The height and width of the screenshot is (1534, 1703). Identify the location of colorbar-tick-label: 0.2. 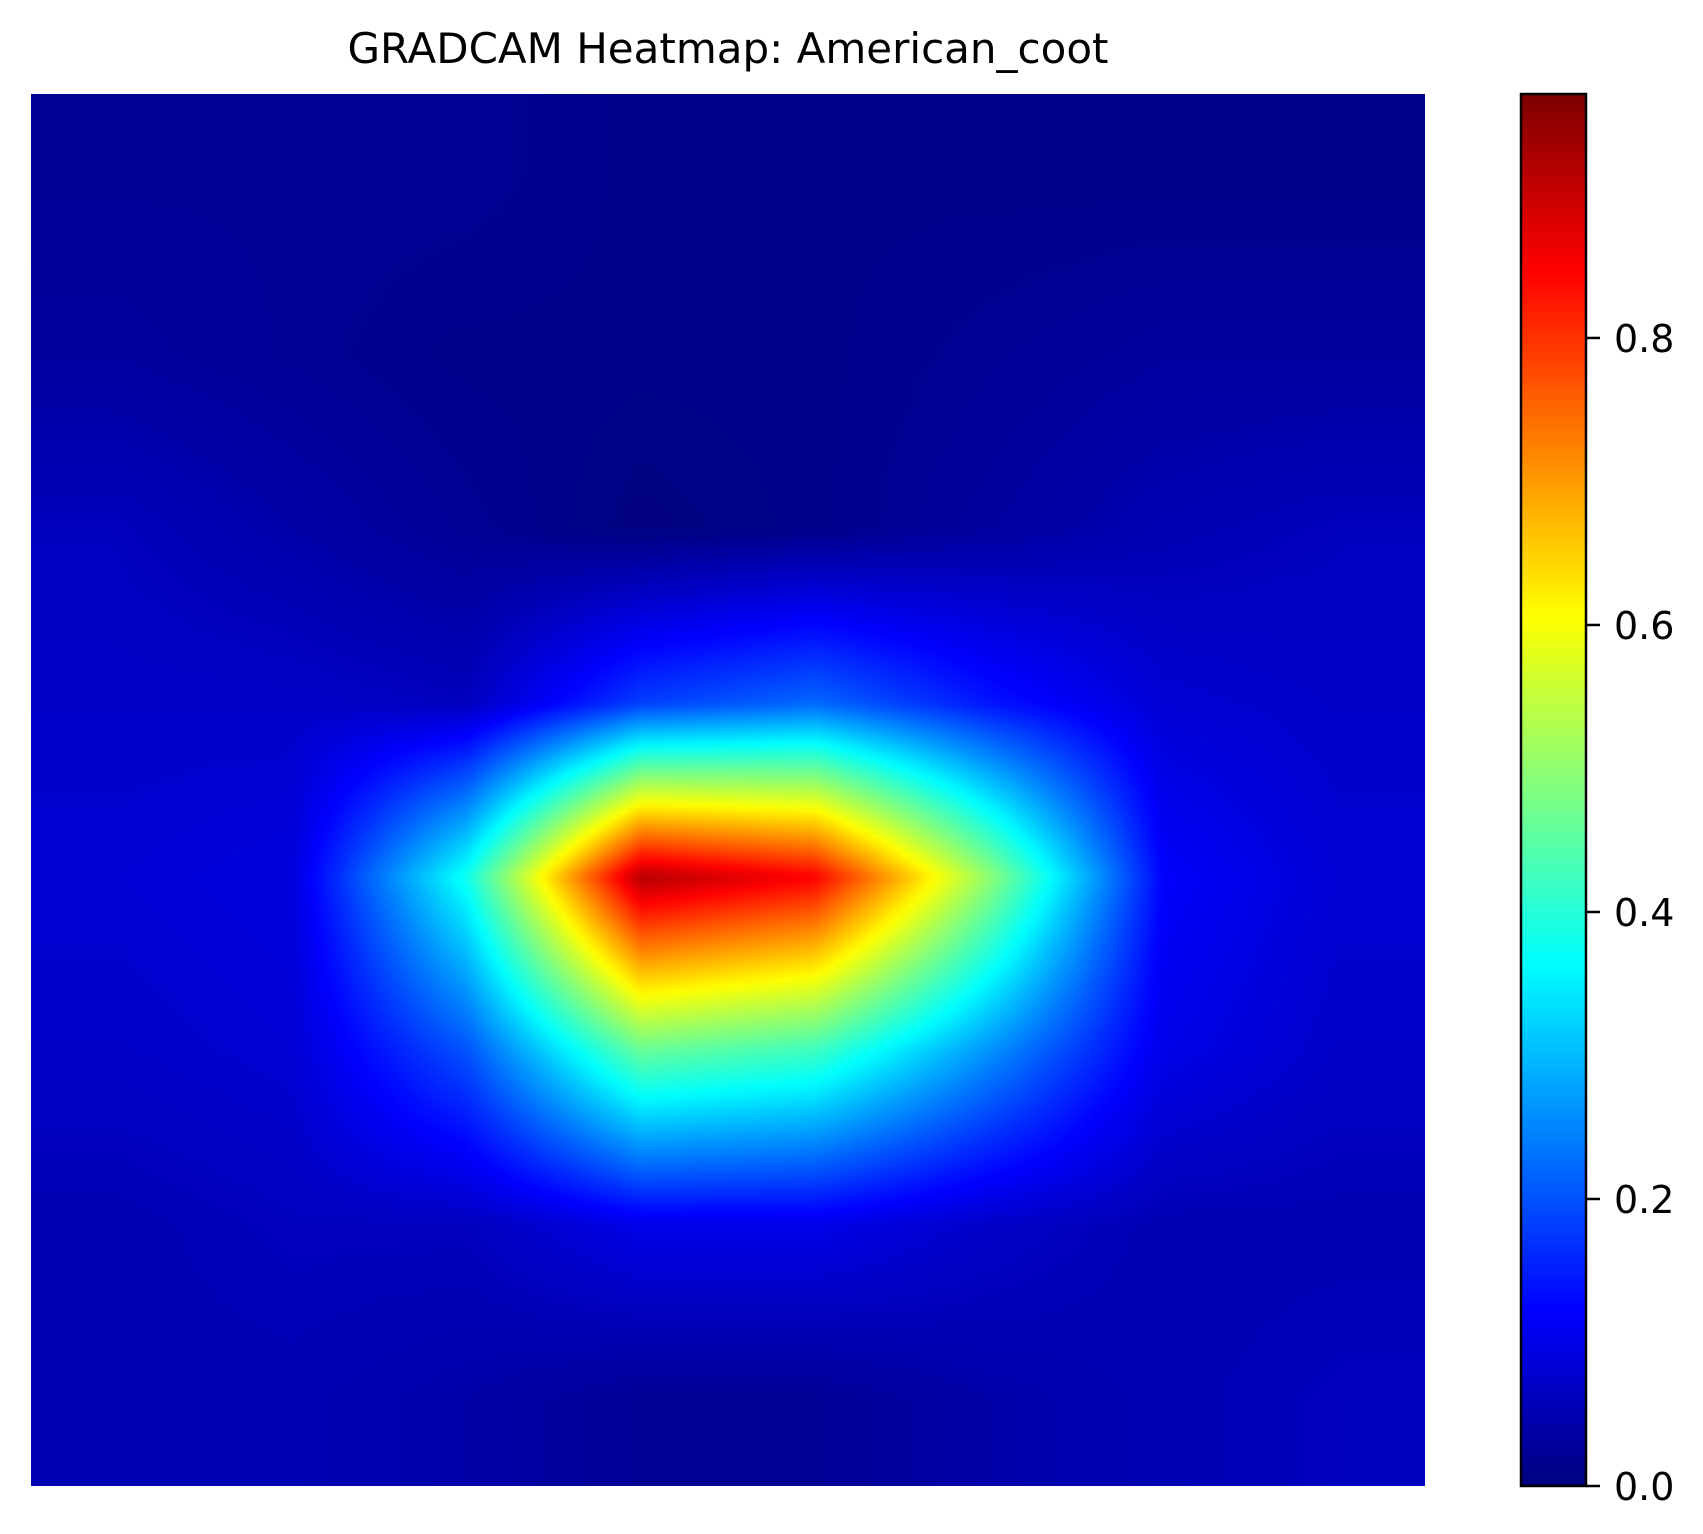
(1644, 1200).